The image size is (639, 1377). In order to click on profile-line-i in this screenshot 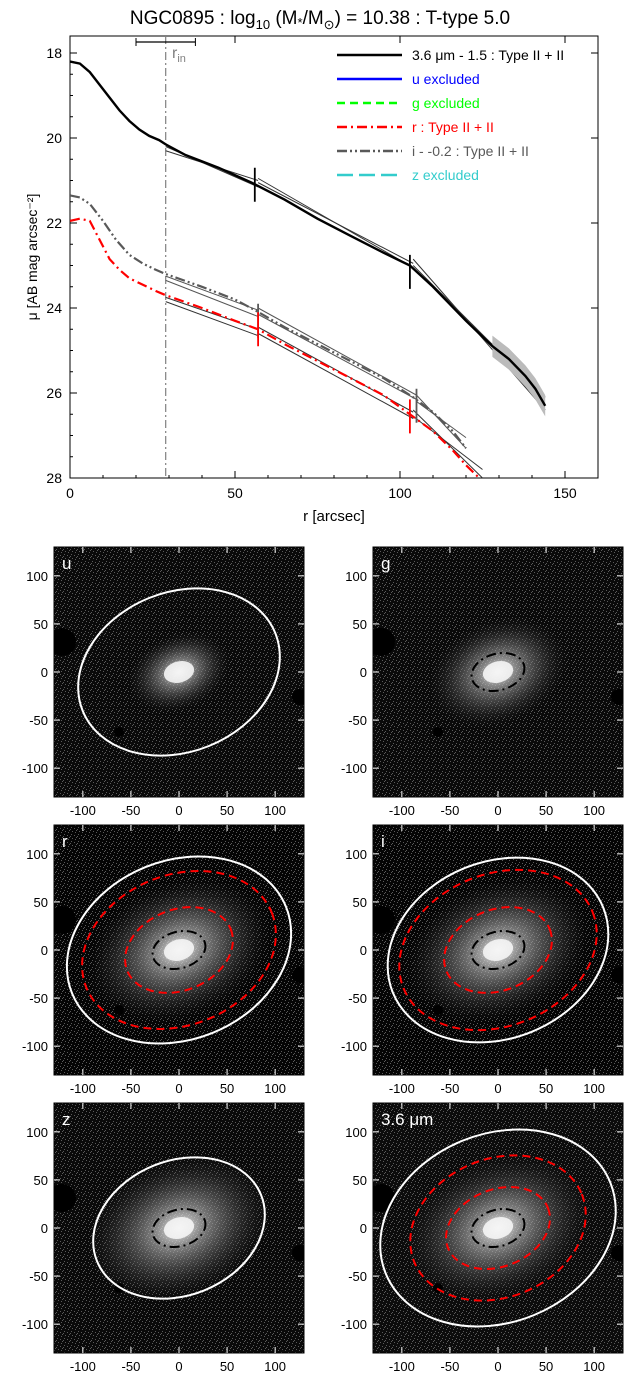, I will do `click(268, 321)`.